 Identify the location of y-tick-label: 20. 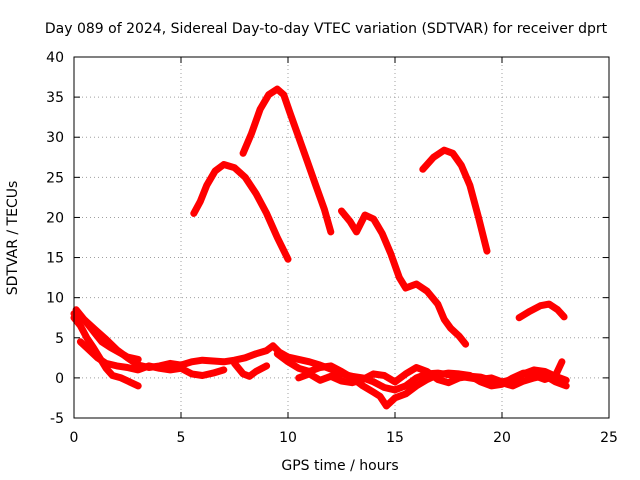
(55, 218).